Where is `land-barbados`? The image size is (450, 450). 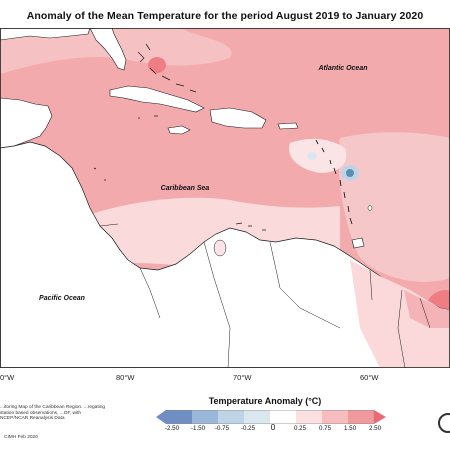
land-barbados is located at coordinates (370, 208).